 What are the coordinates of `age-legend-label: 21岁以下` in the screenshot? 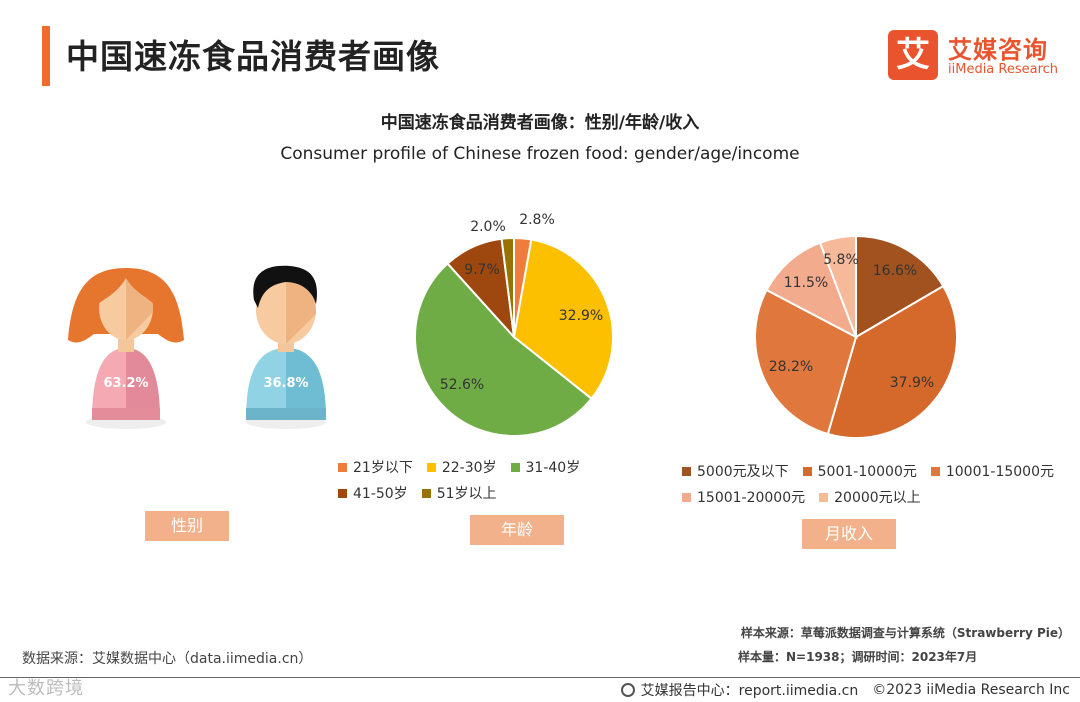 It's located at (383, 468).